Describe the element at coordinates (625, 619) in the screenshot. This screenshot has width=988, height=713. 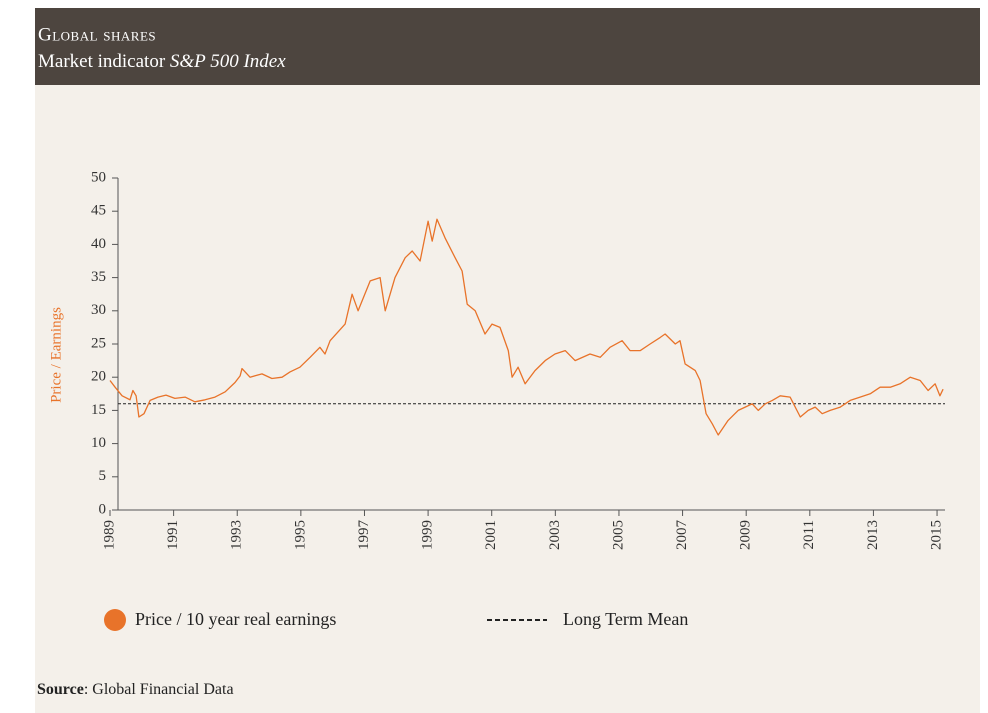
I see `legend-label: Long Term Mean` at that location.